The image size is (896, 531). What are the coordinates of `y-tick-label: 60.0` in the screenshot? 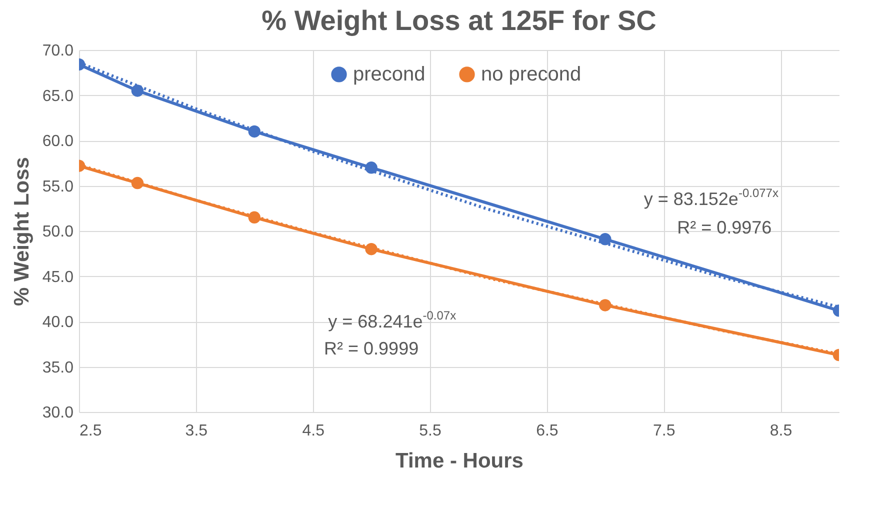 It's located at (58, 141).